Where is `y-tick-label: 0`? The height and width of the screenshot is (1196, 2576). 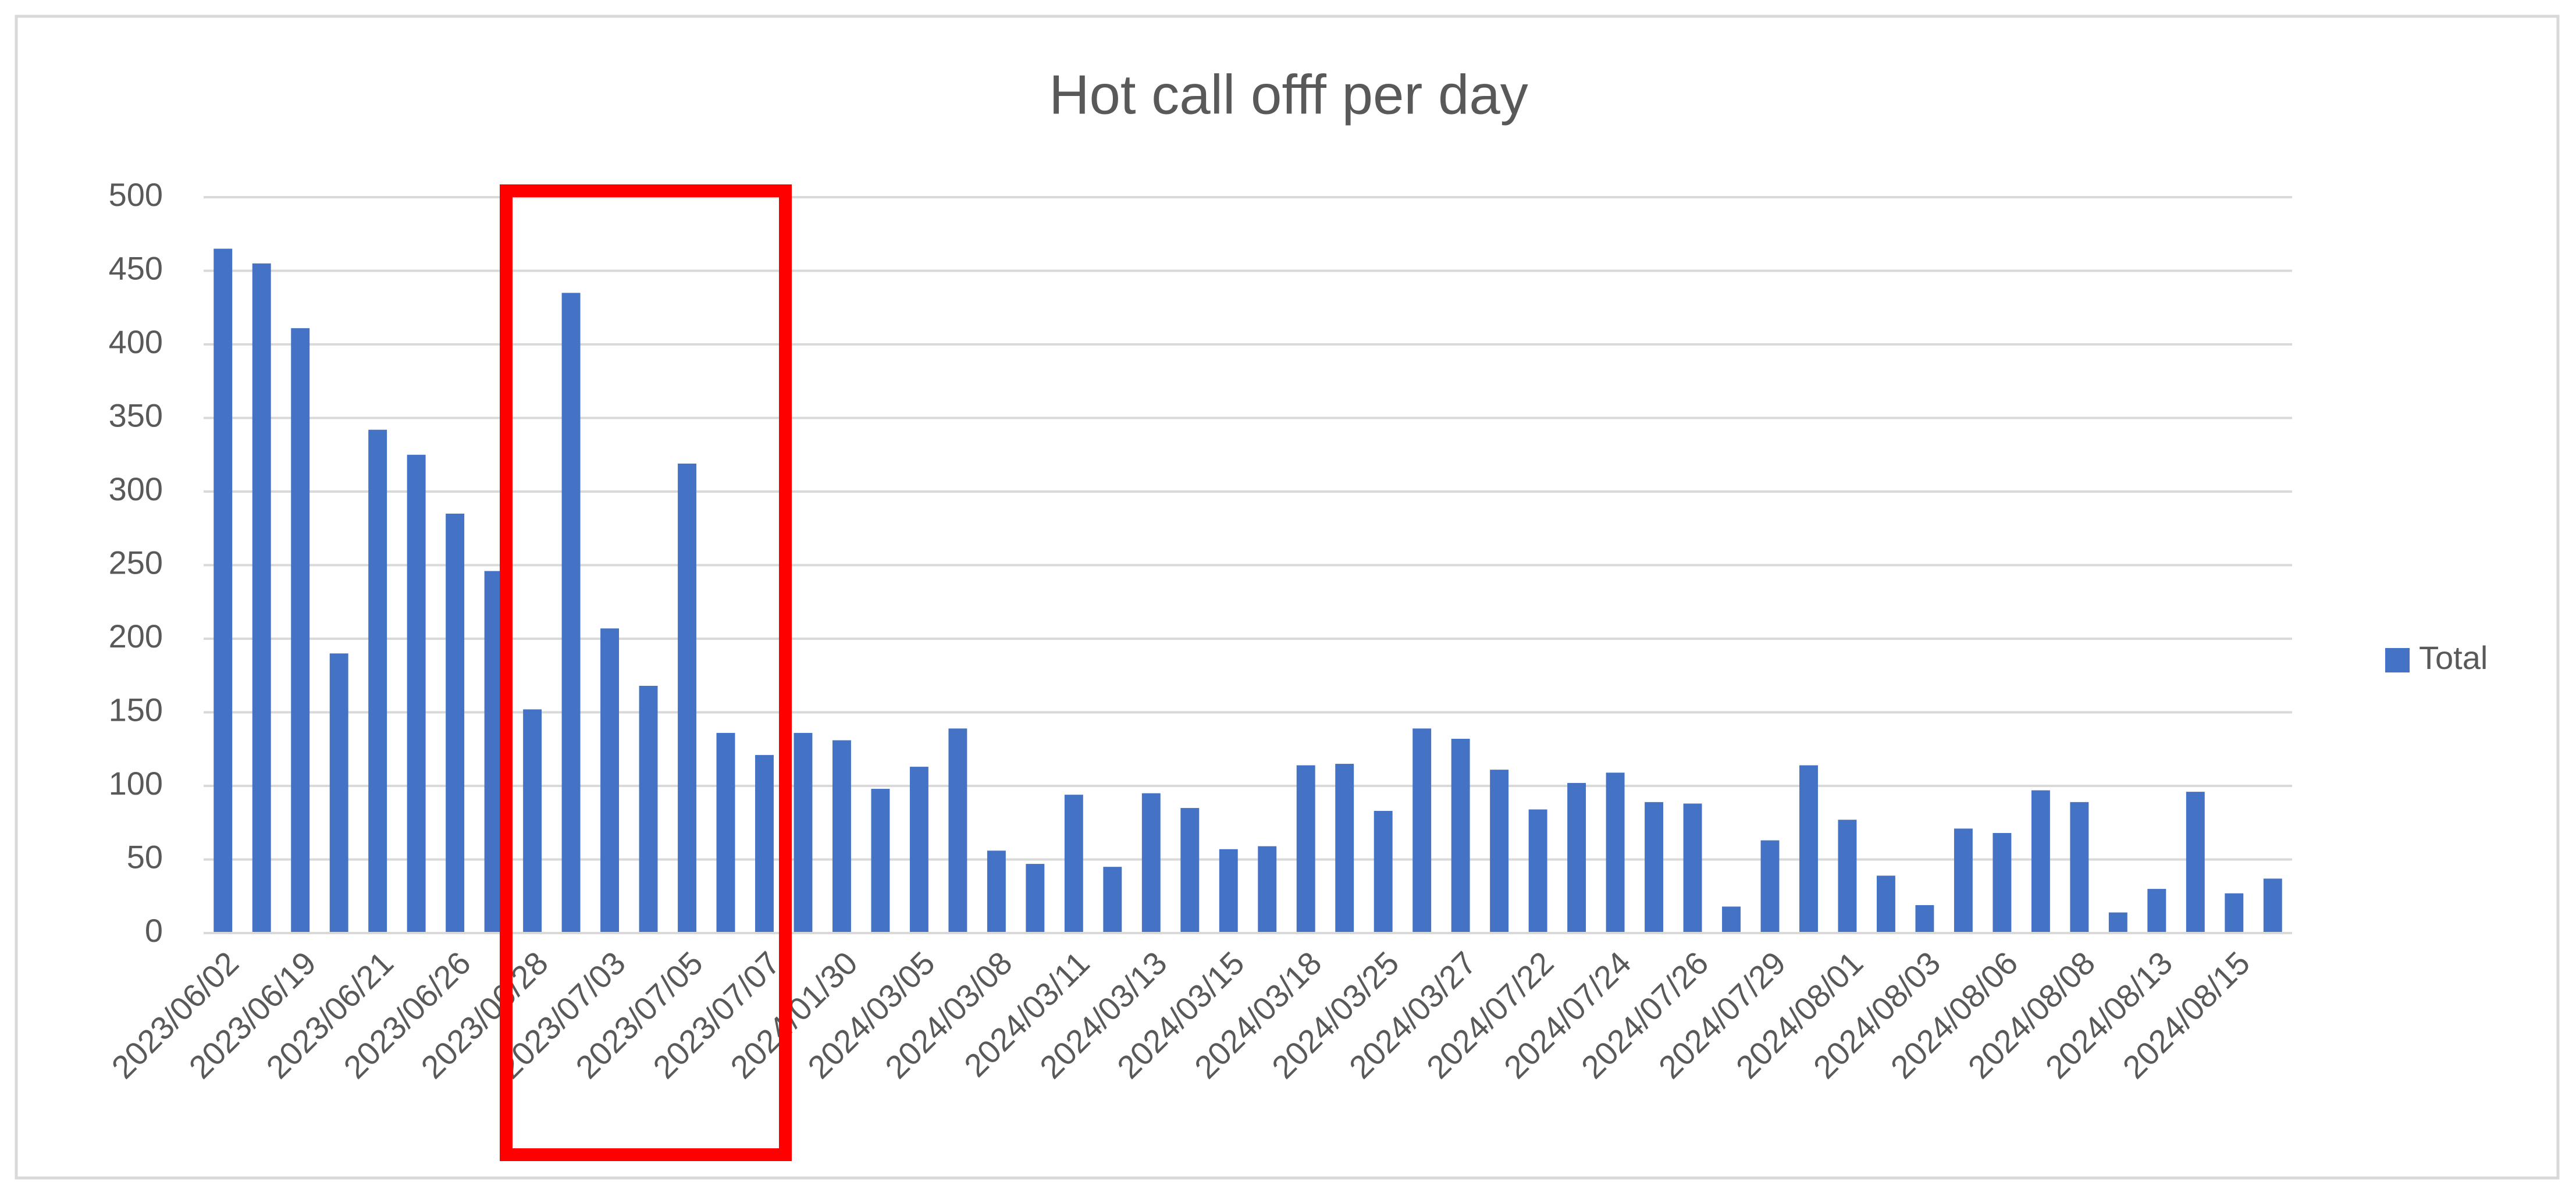 y-tick-label: 0 is located at coordinates (154, 930).